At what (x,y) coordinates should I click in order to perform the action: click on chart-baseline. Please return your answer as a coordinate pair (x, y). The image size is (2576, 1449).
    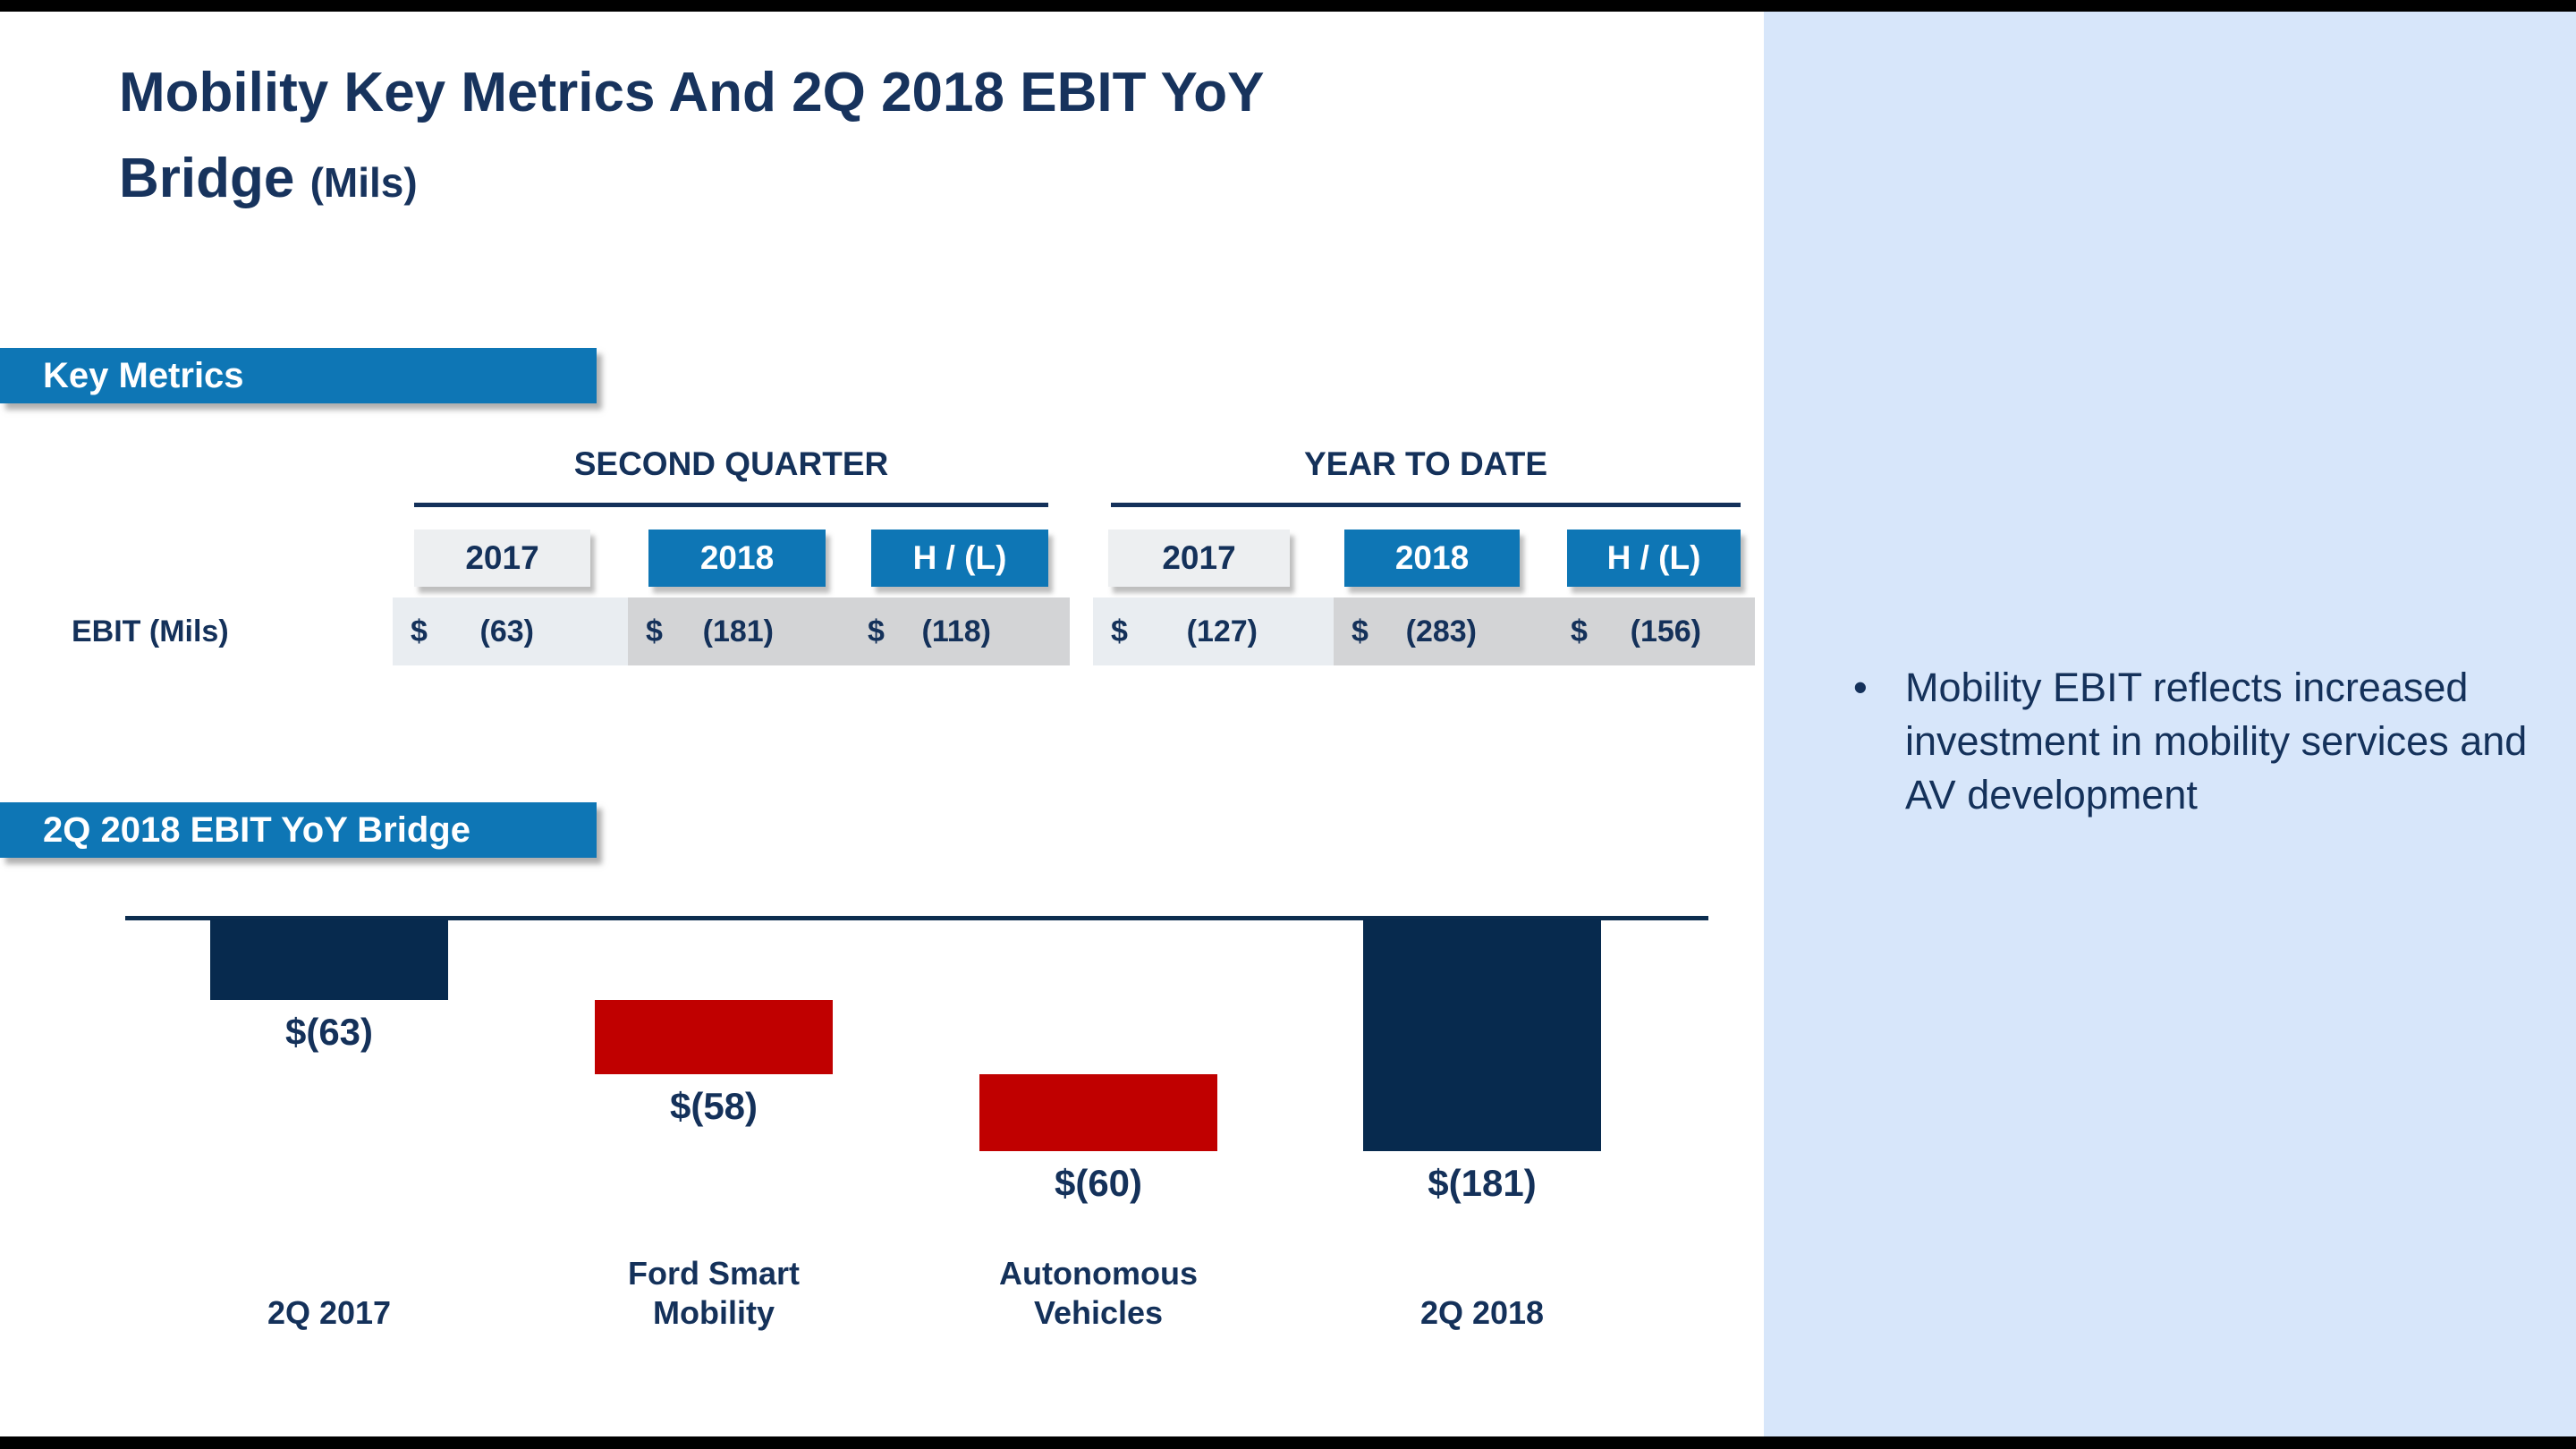
    Looking at the image, I should click on (916, 918).